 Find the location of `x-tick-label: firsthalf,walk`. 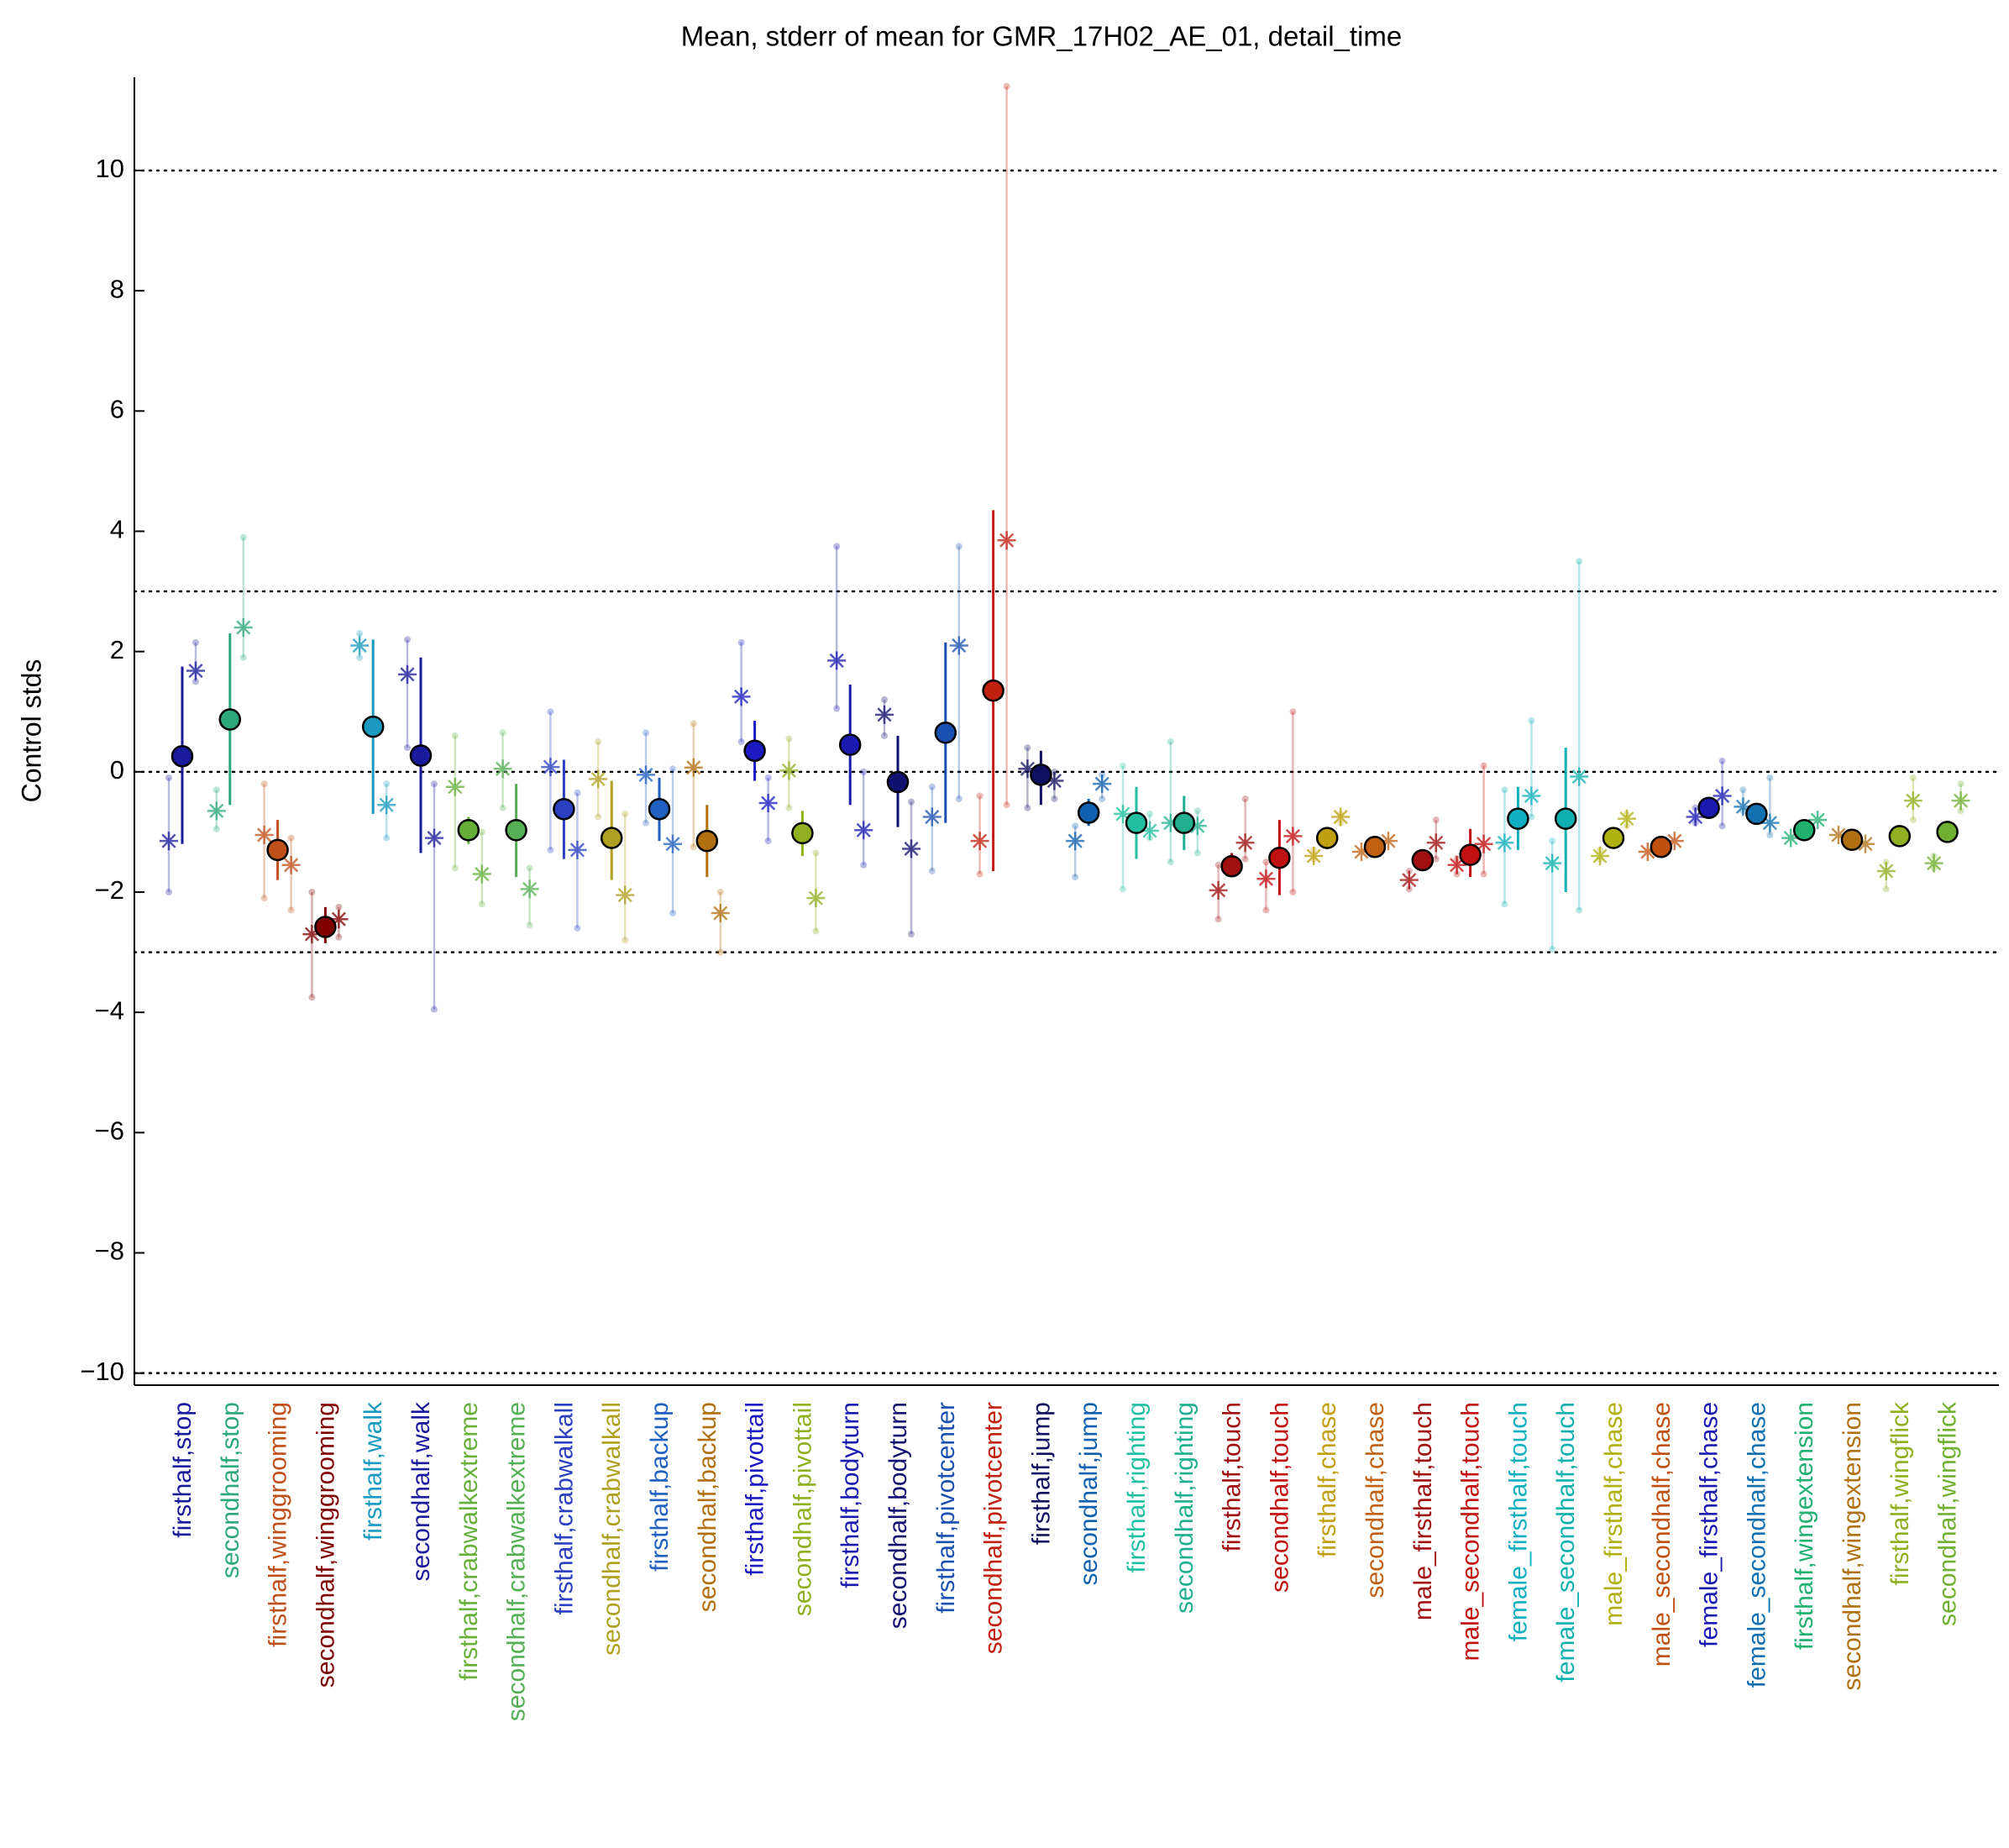

x-tick-label: firsthalf,walk is located at coordinates (373, 1471).